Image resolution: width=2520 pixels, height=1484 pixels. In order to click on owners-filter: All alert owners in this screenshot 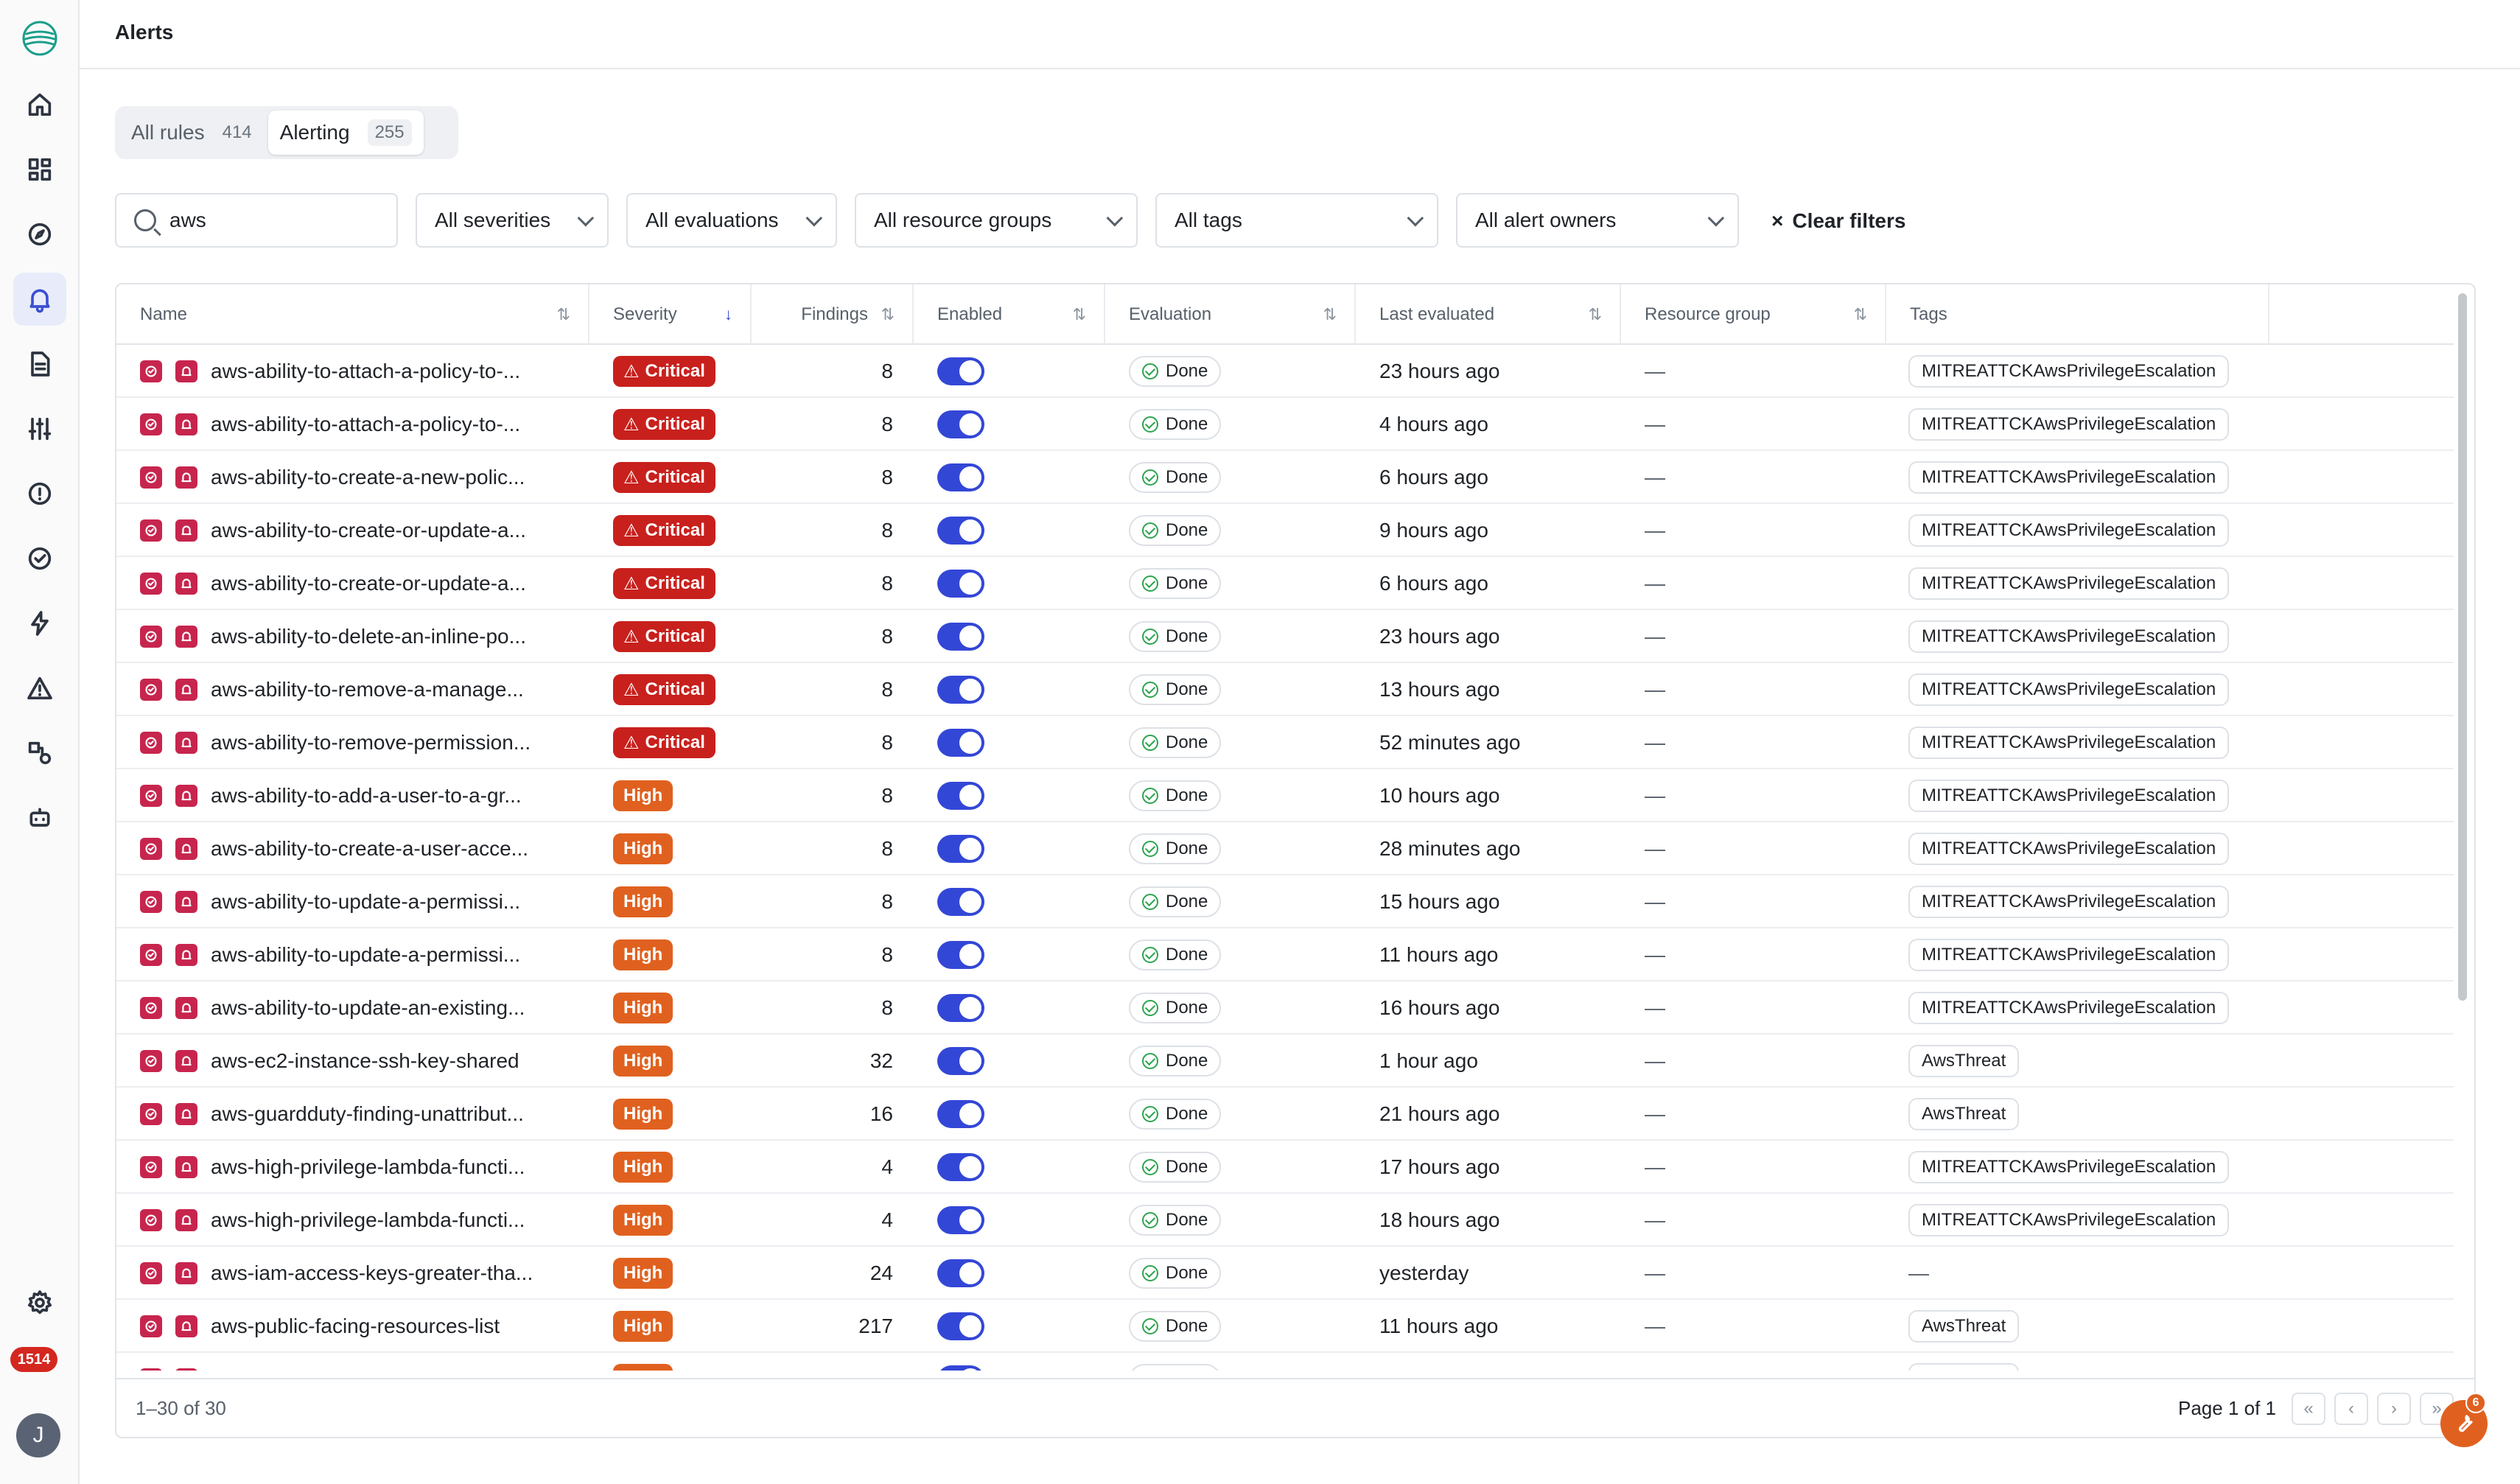, I will do `click(1597, 220)`.